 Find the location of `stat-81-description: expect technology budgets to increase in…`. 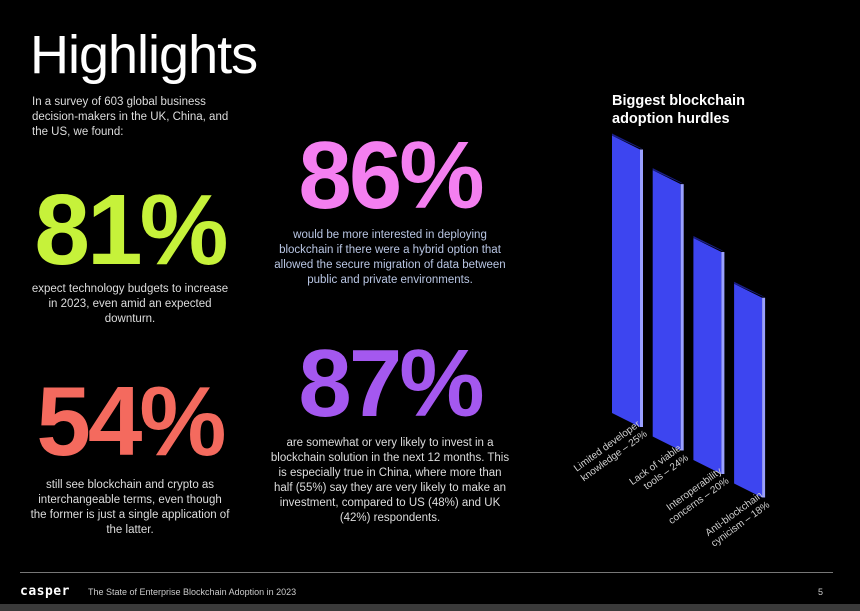

stat-81-description: expect technology budgets to increase in… is located at coordinates (130, 304).